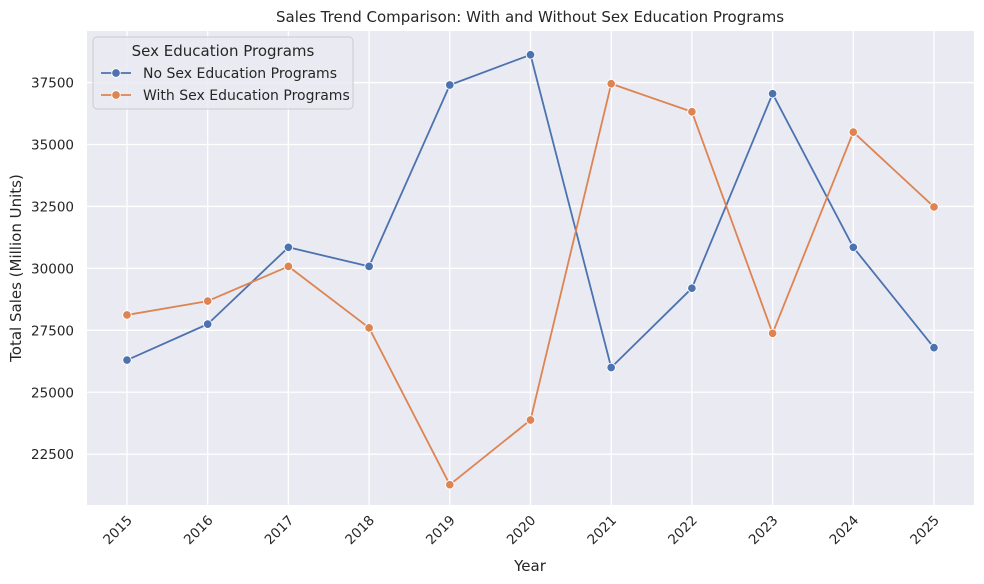 This screenshot has width=984, height=584. I want to click on y-tick-label: 25000, so click(52, 393).